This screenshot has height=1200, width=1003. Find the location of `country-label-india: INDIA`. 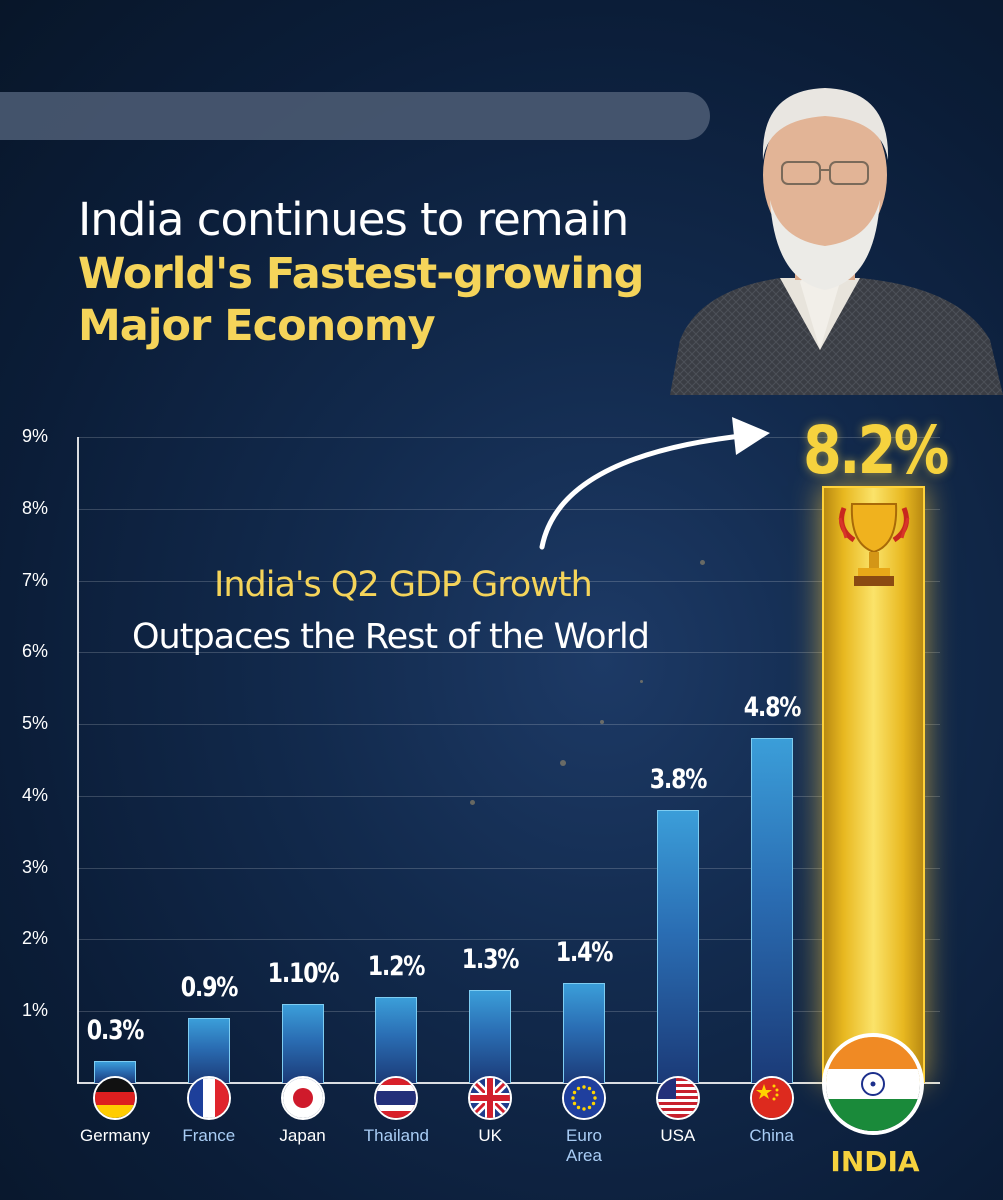

country-label-india: INDIA is located at coordinates (875, 1161).